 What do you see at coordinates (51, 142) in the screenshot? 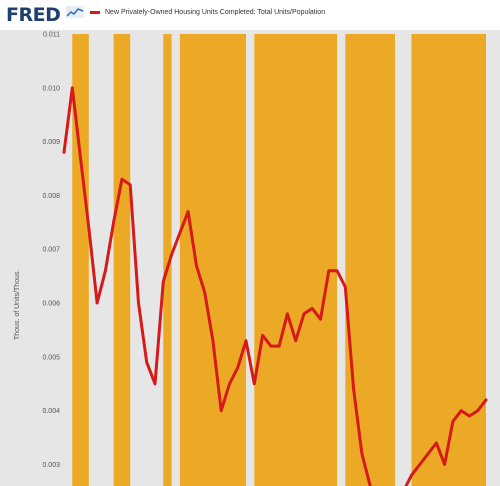
I see `y-tick-label: 0.009` at bounding box center [51, 142].